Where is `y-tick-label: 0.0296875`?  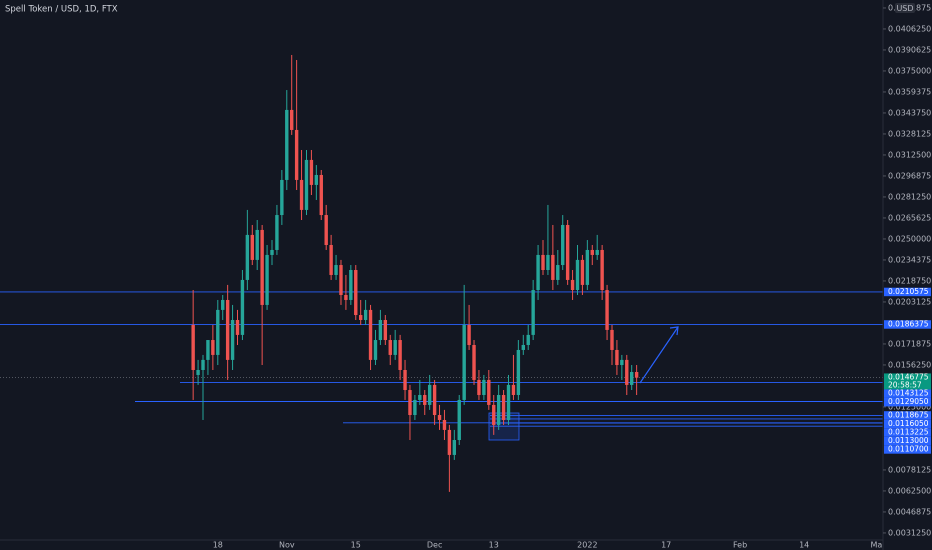 y-tick-label: 0.0296875 is located at coordinates (909, 175).